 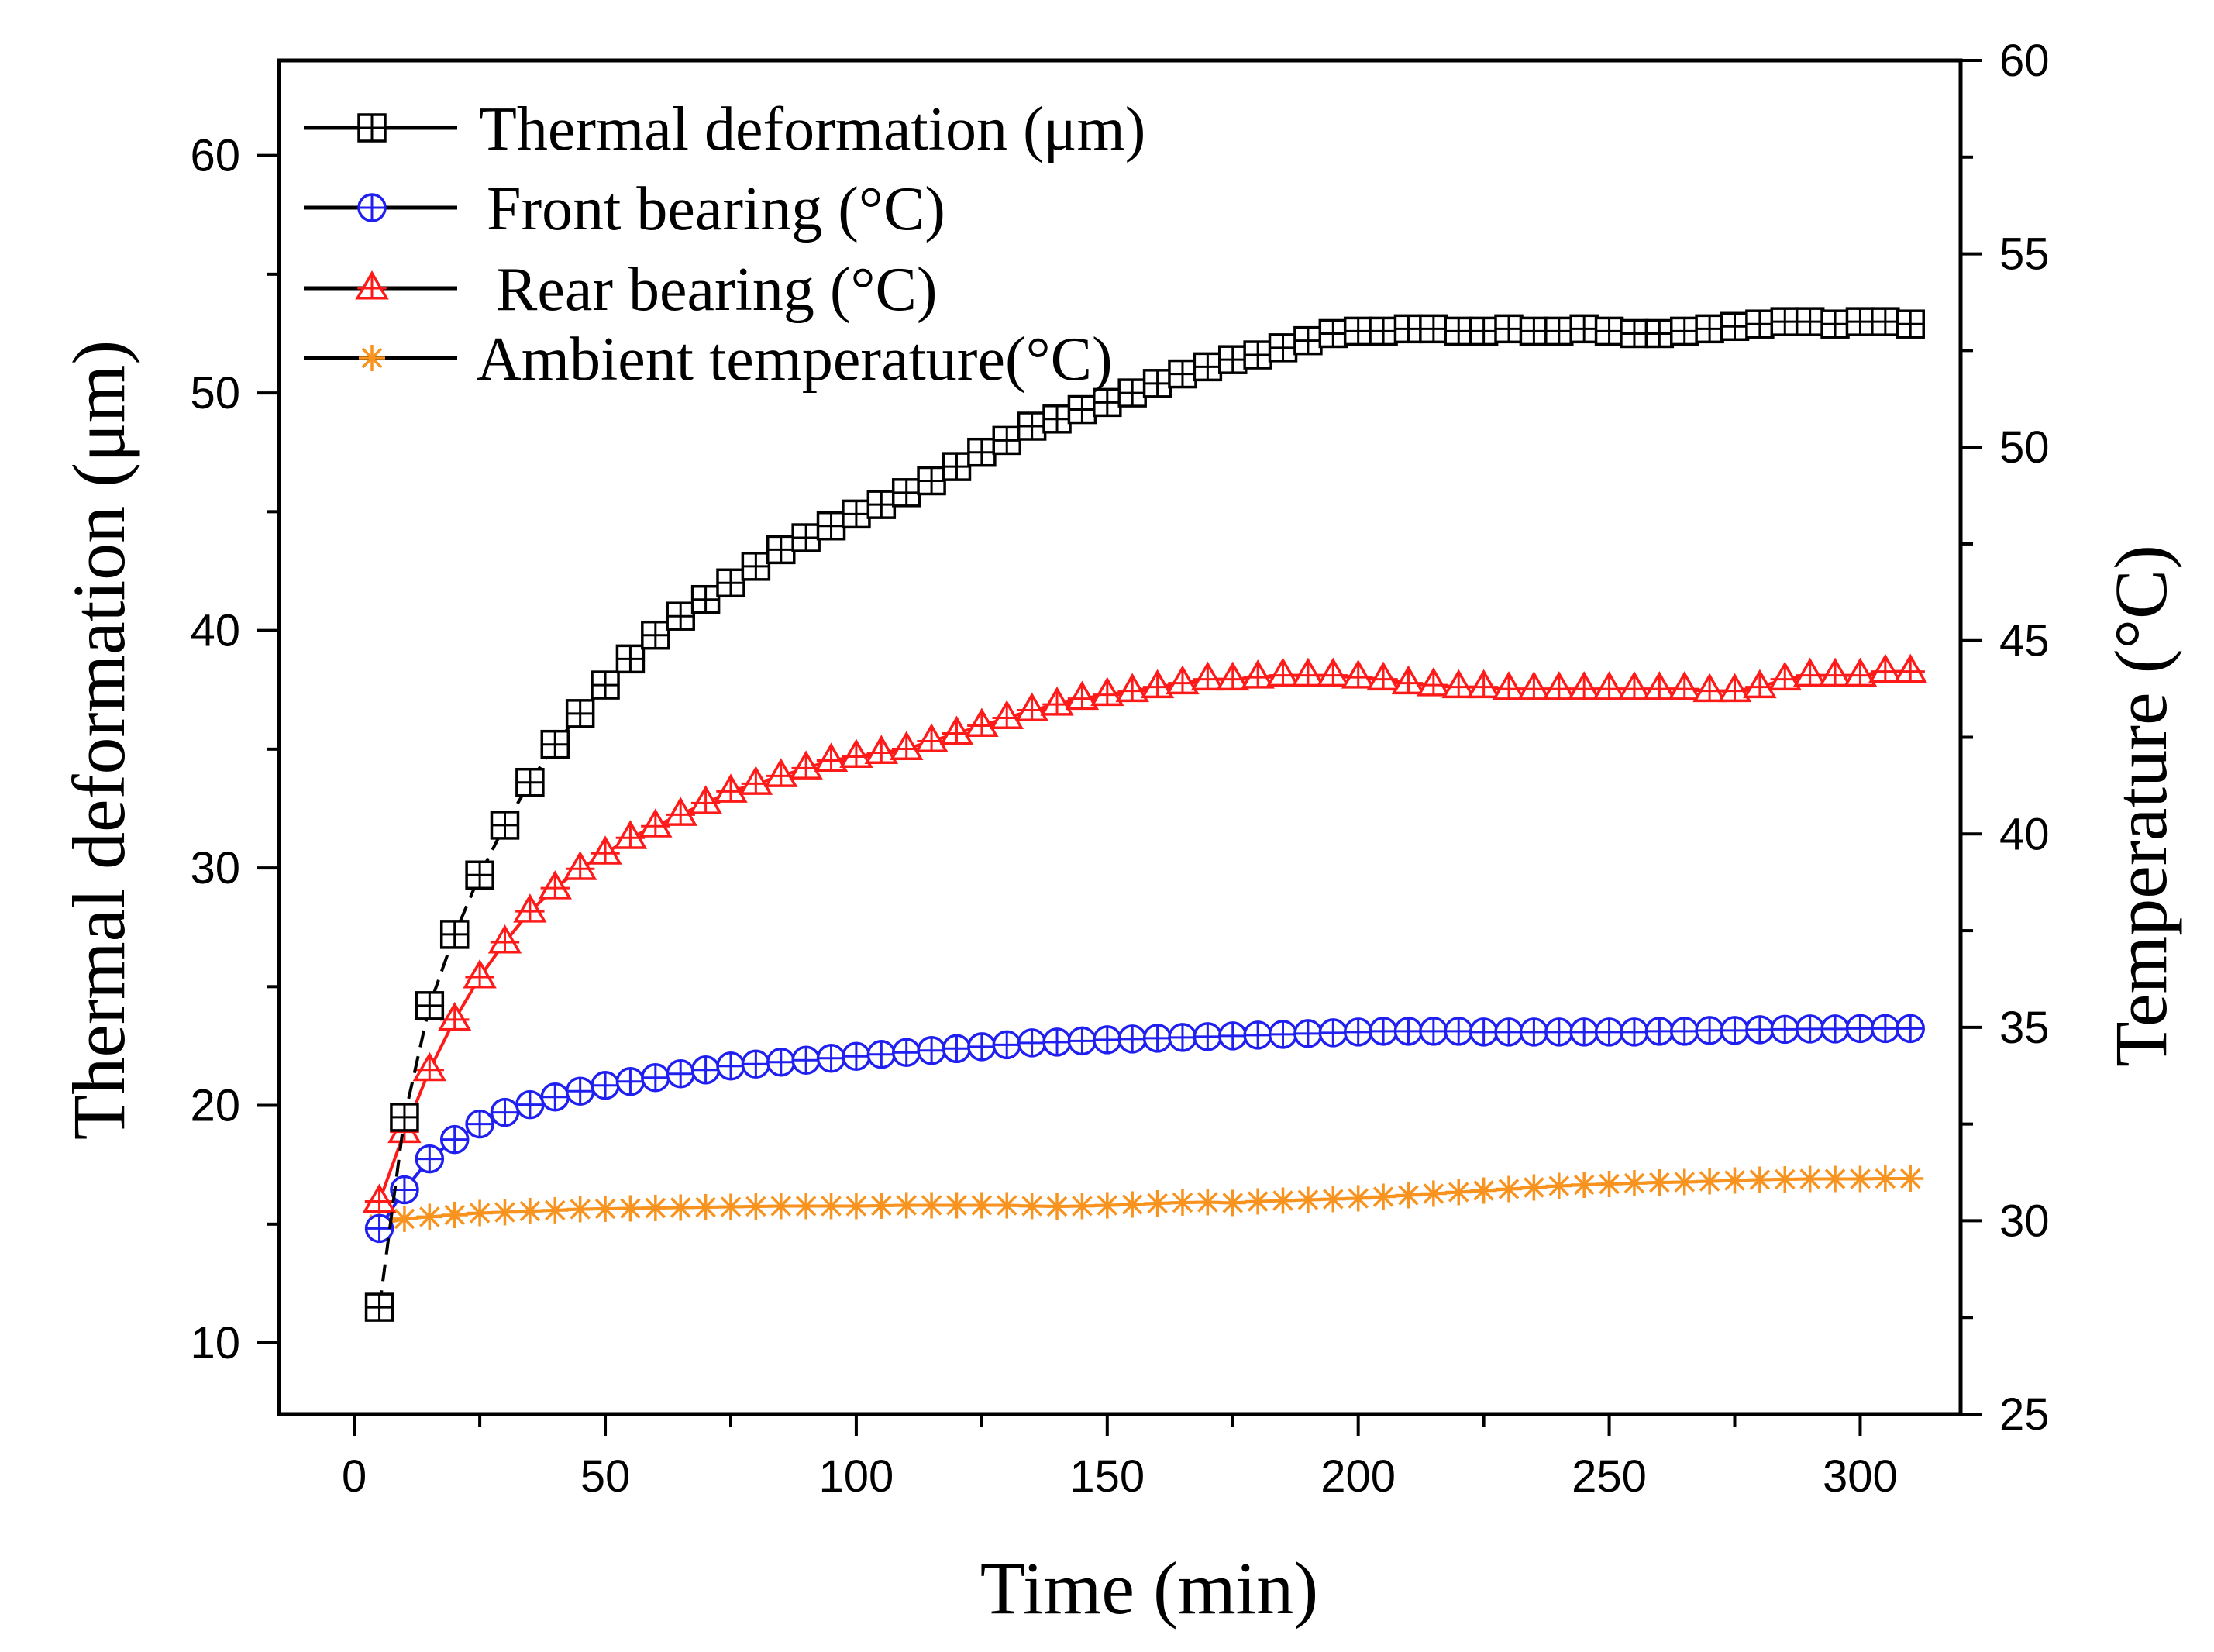 I want to click on x-tick-label: 200, so click(x=1358, y=1476).